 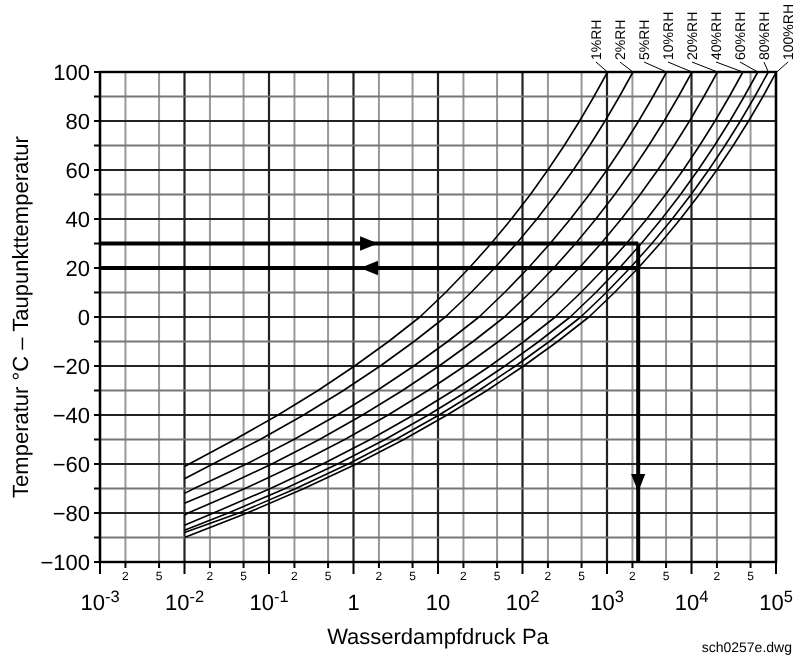 I want to click on x-tick-label: 10$^{4}$, so click(x=692, y=601).